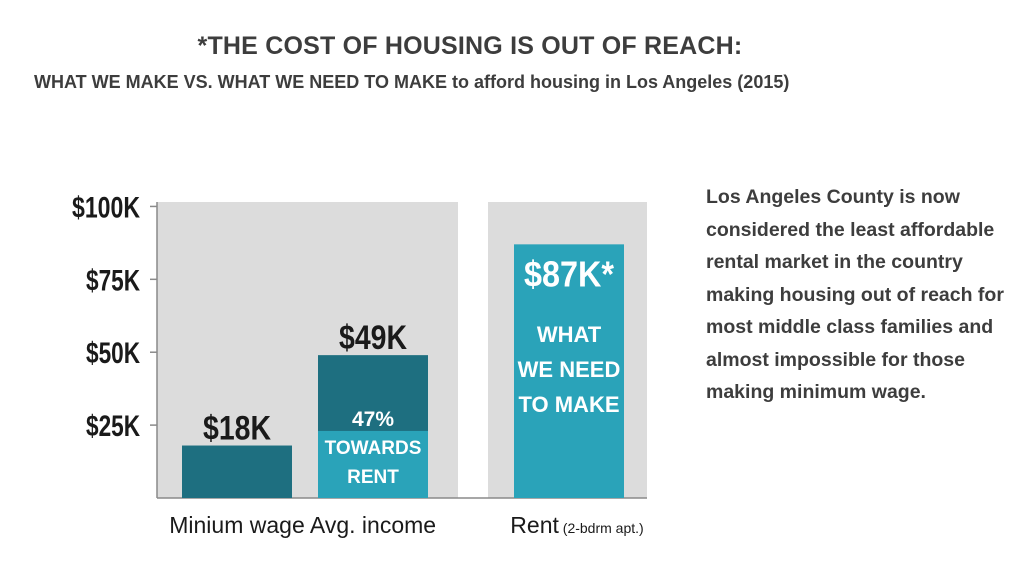  I want to click on x-category-label-main: Rent, so click(534, 525).